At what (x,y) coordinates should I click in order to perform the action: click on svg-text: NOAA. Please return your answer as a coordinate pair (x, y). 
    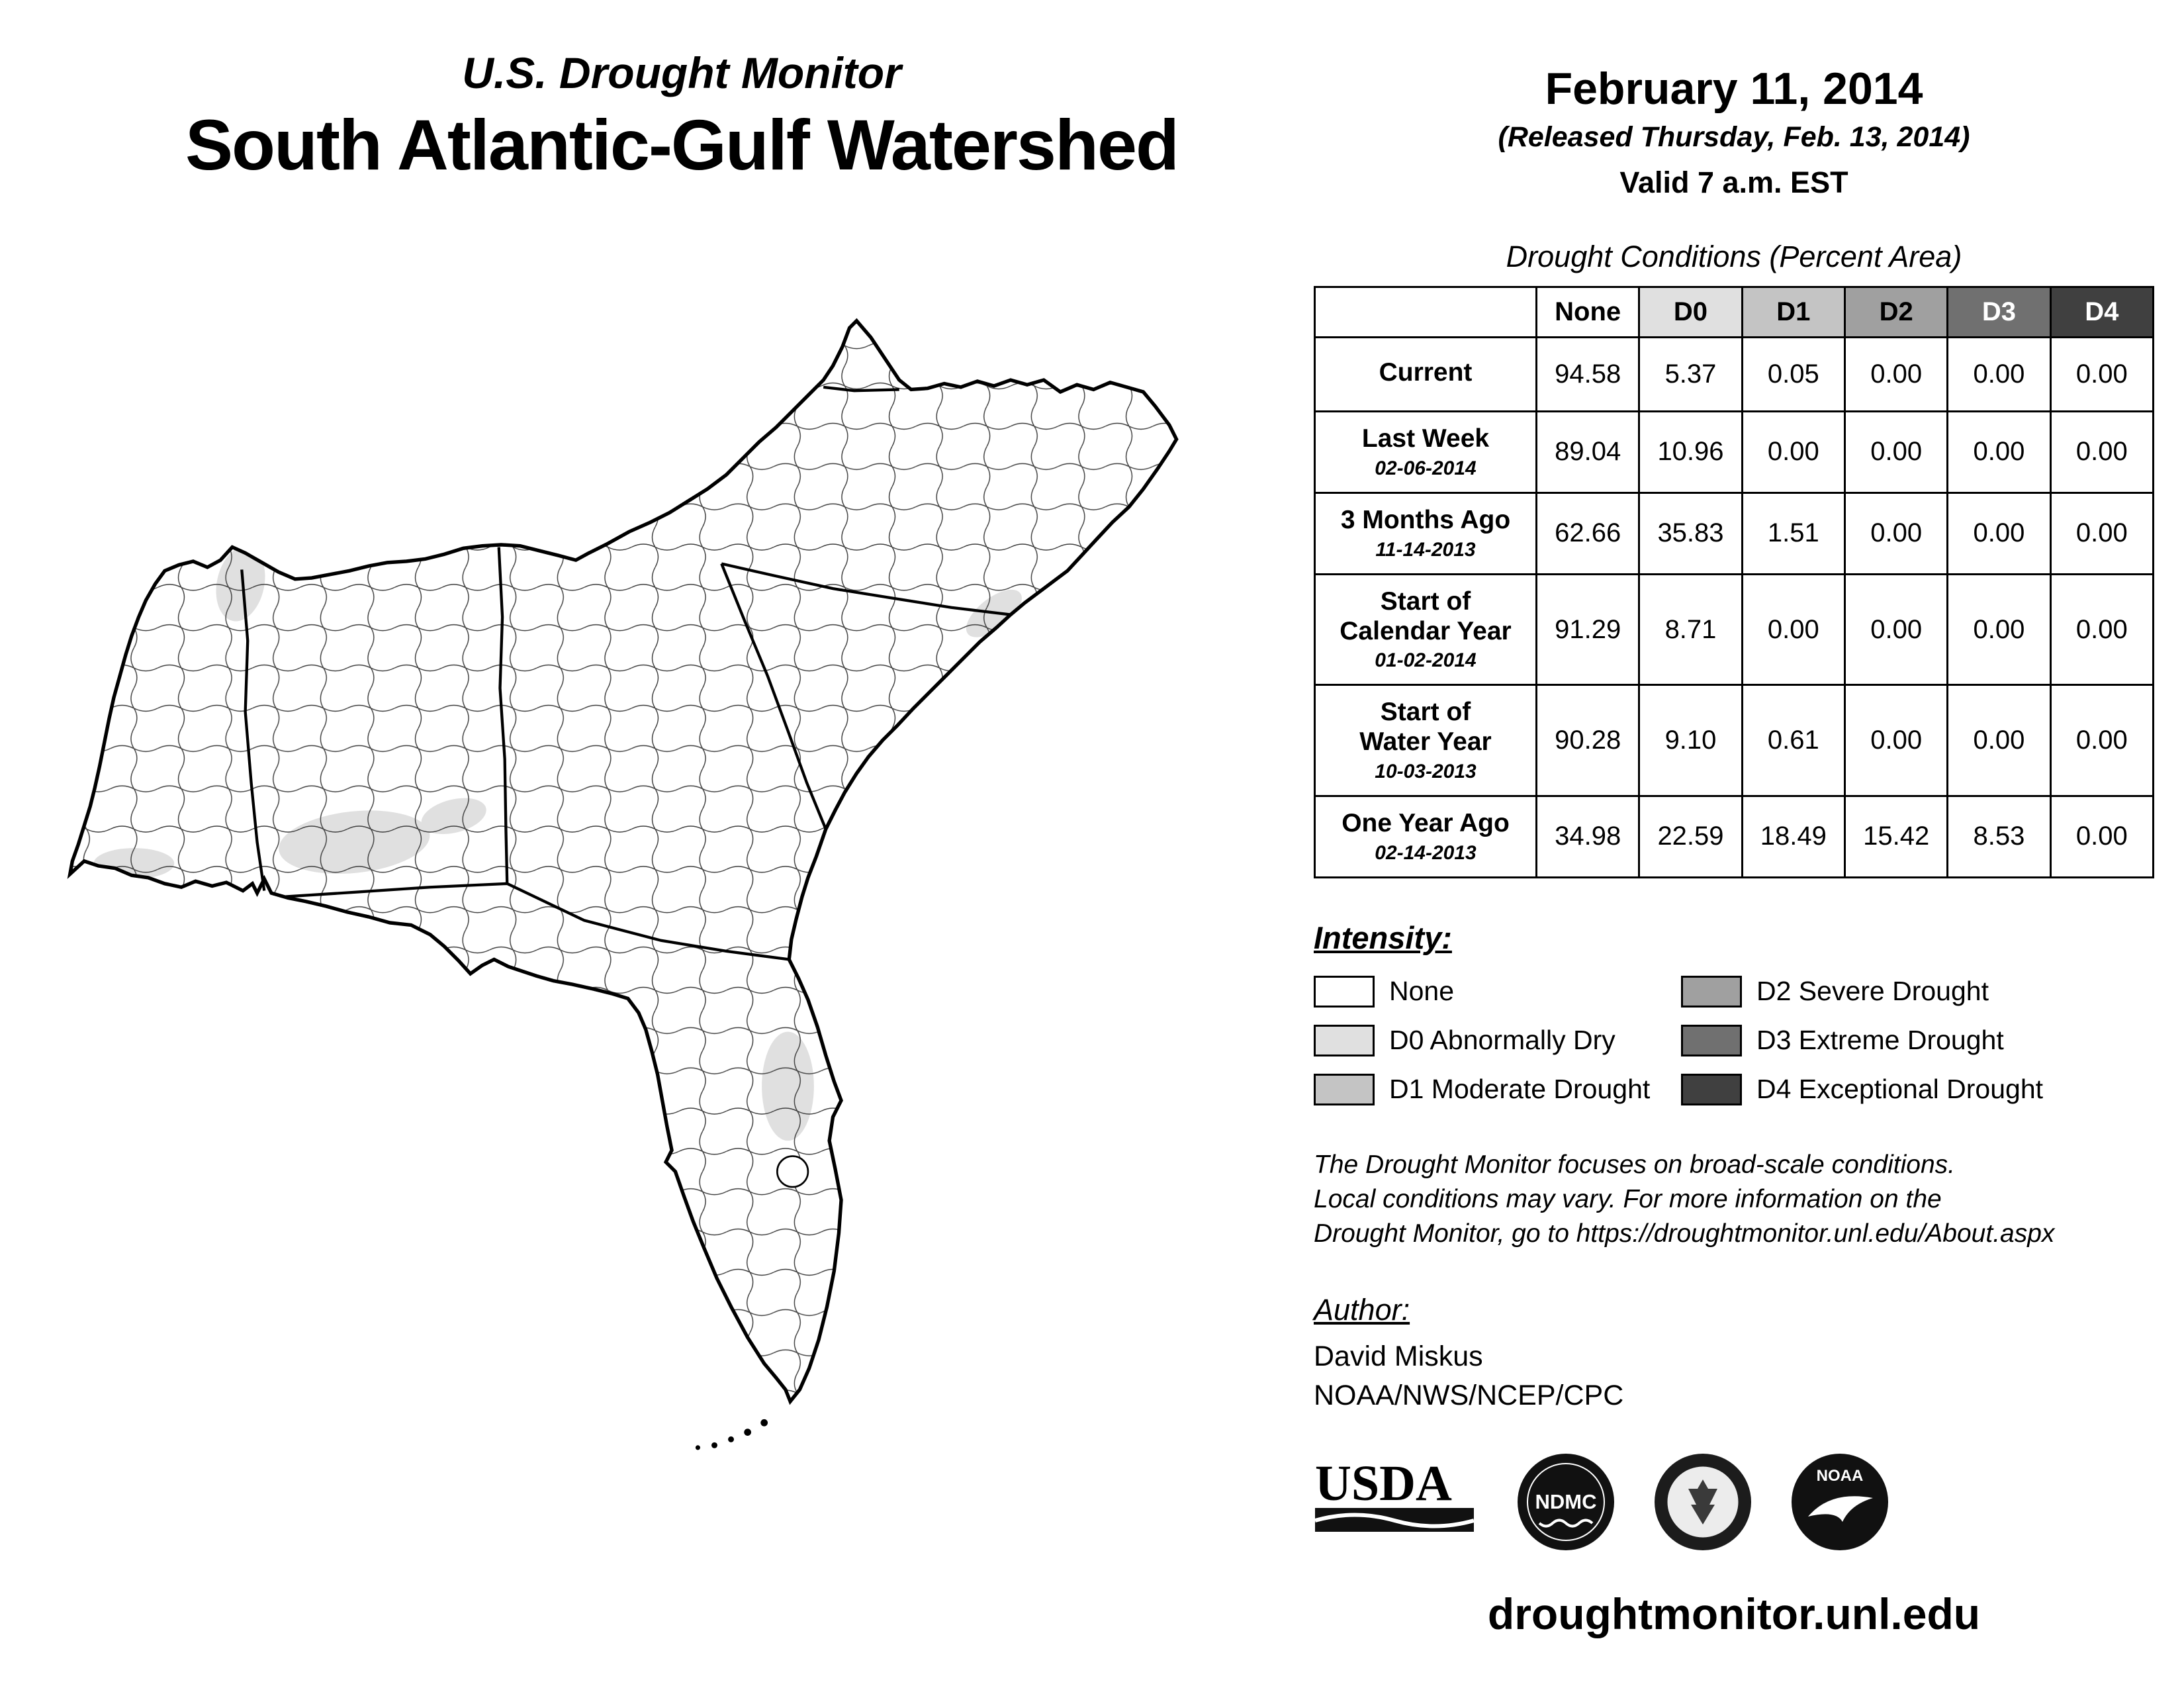
    Looking at the image, I should click on (1840, 1476).